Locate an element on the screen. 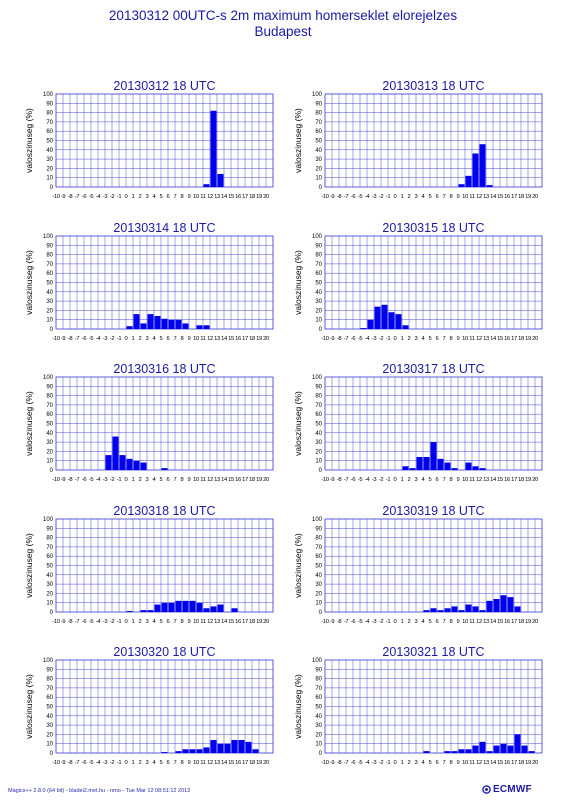  x-tick-label: 9 is located at coordinates (189, 197).